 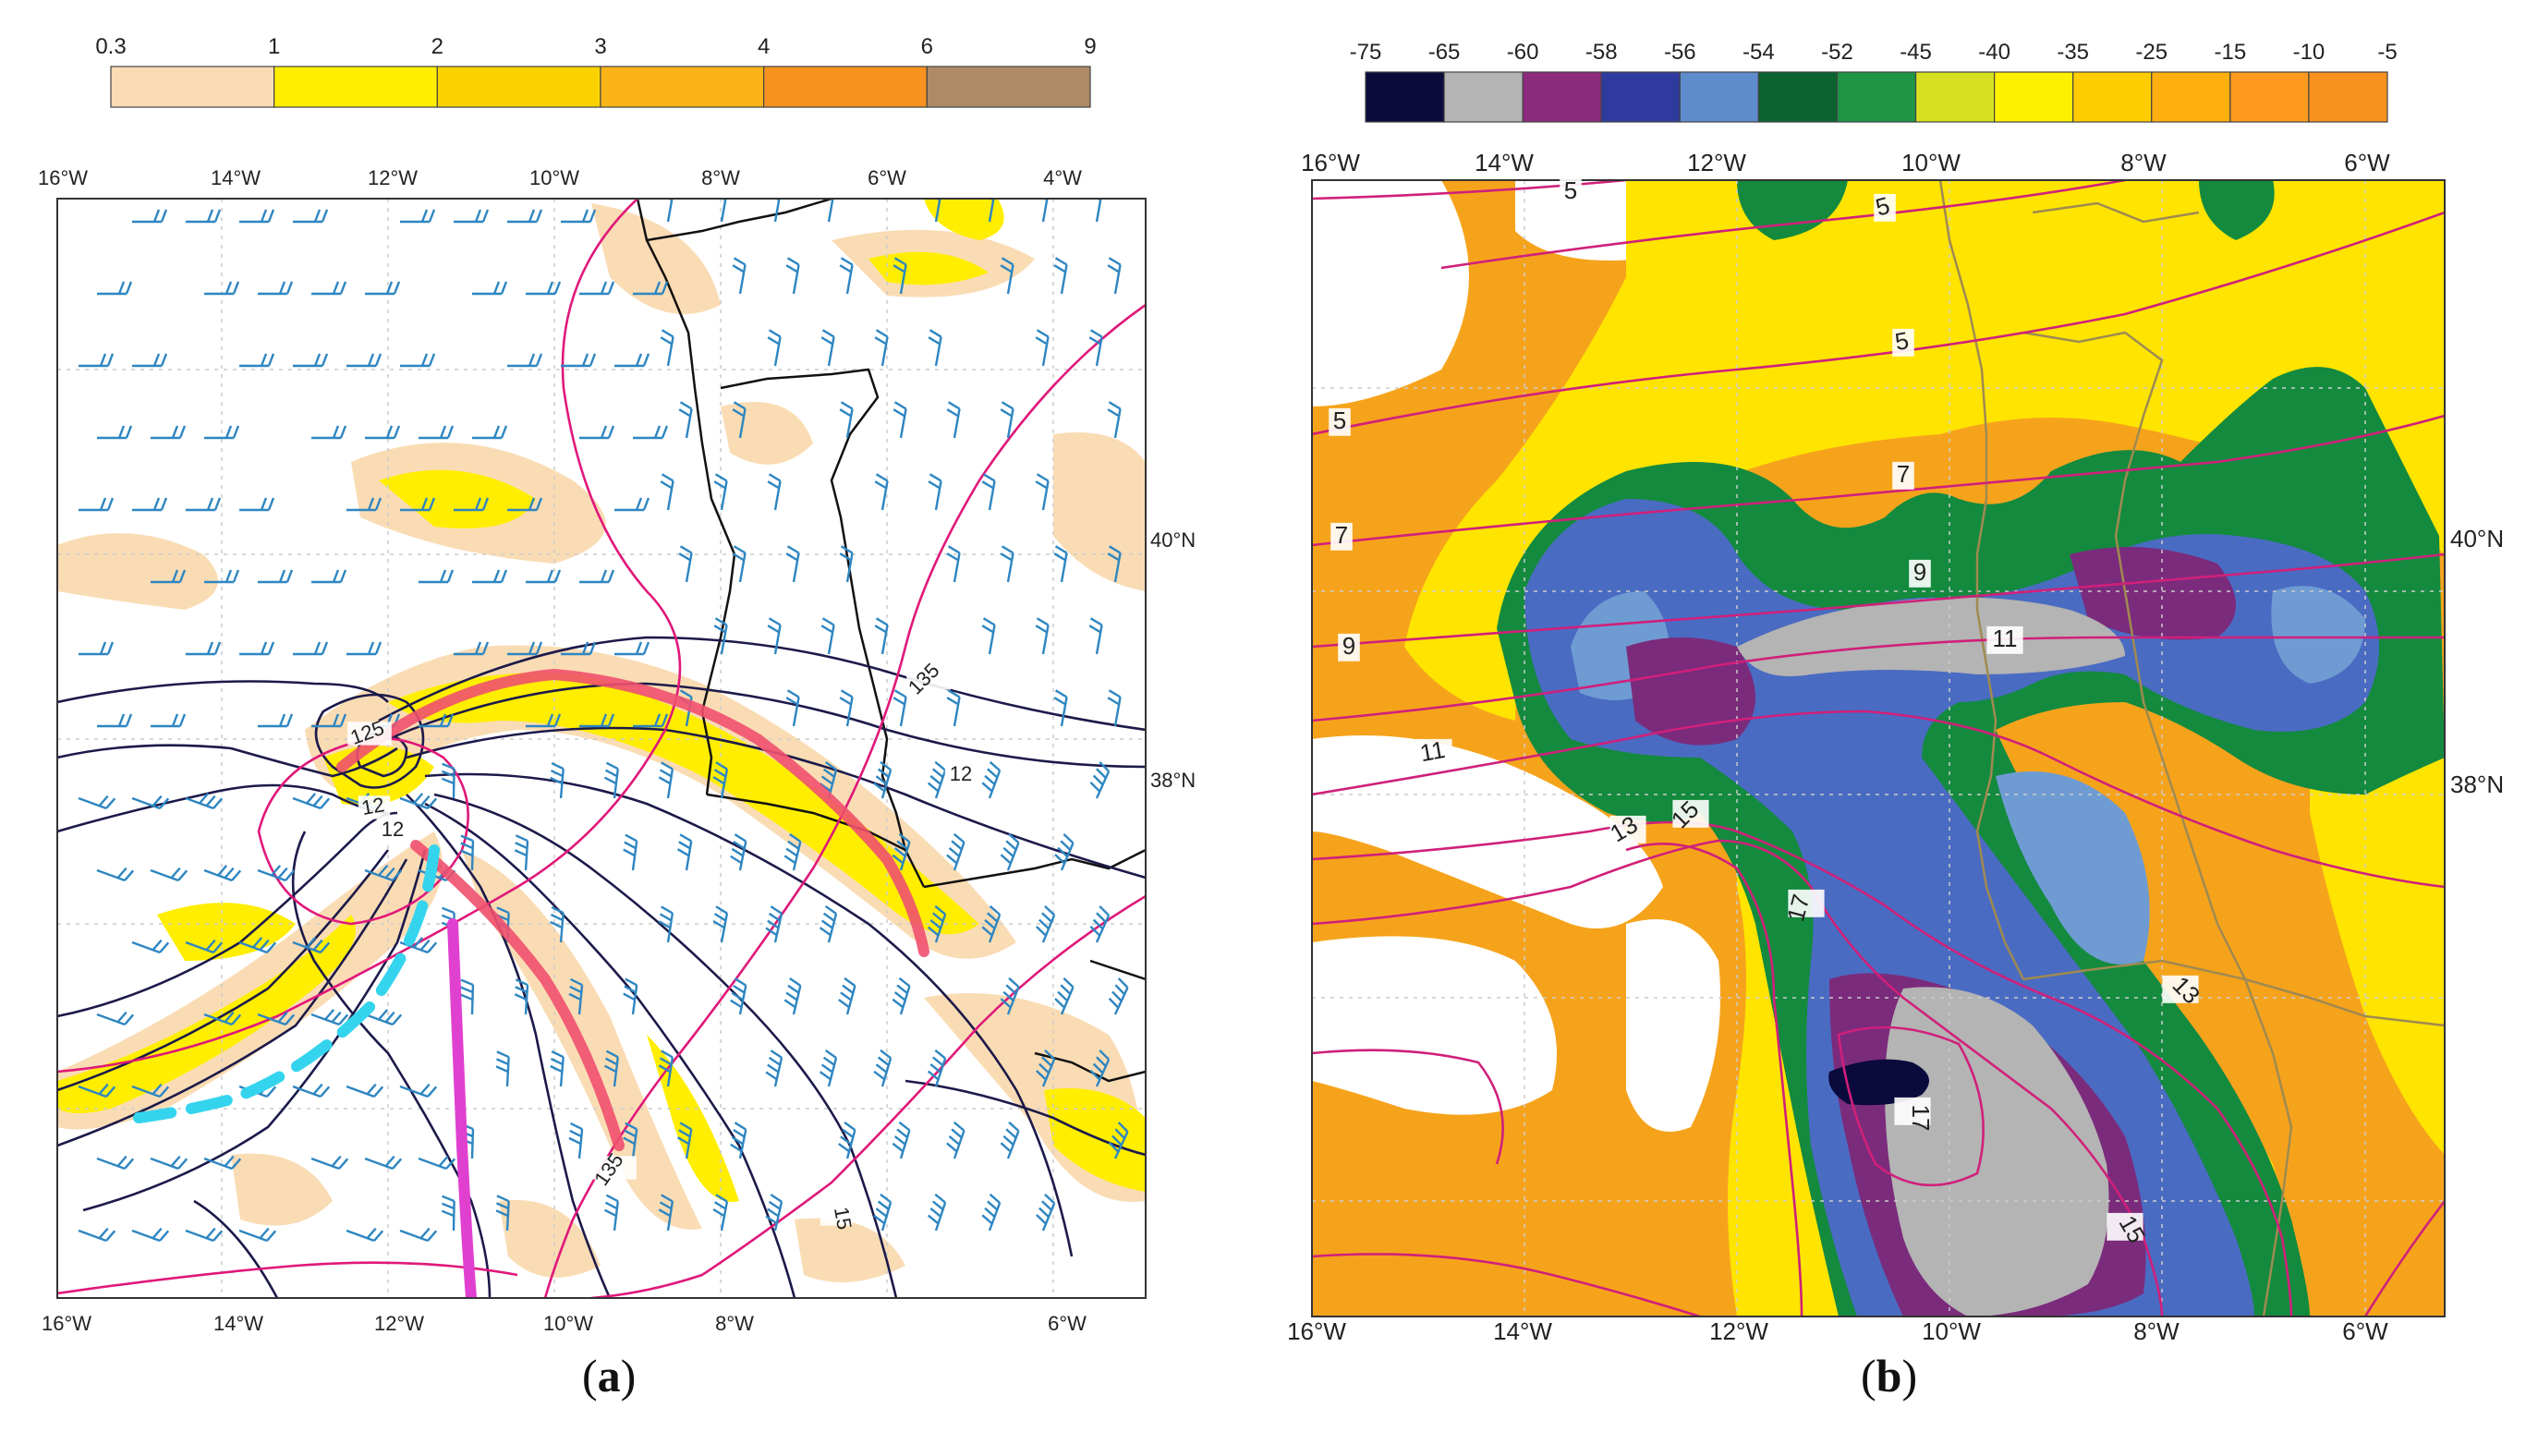 I want to click on caption-b-letter: b, so click(x=1889, y=1375).